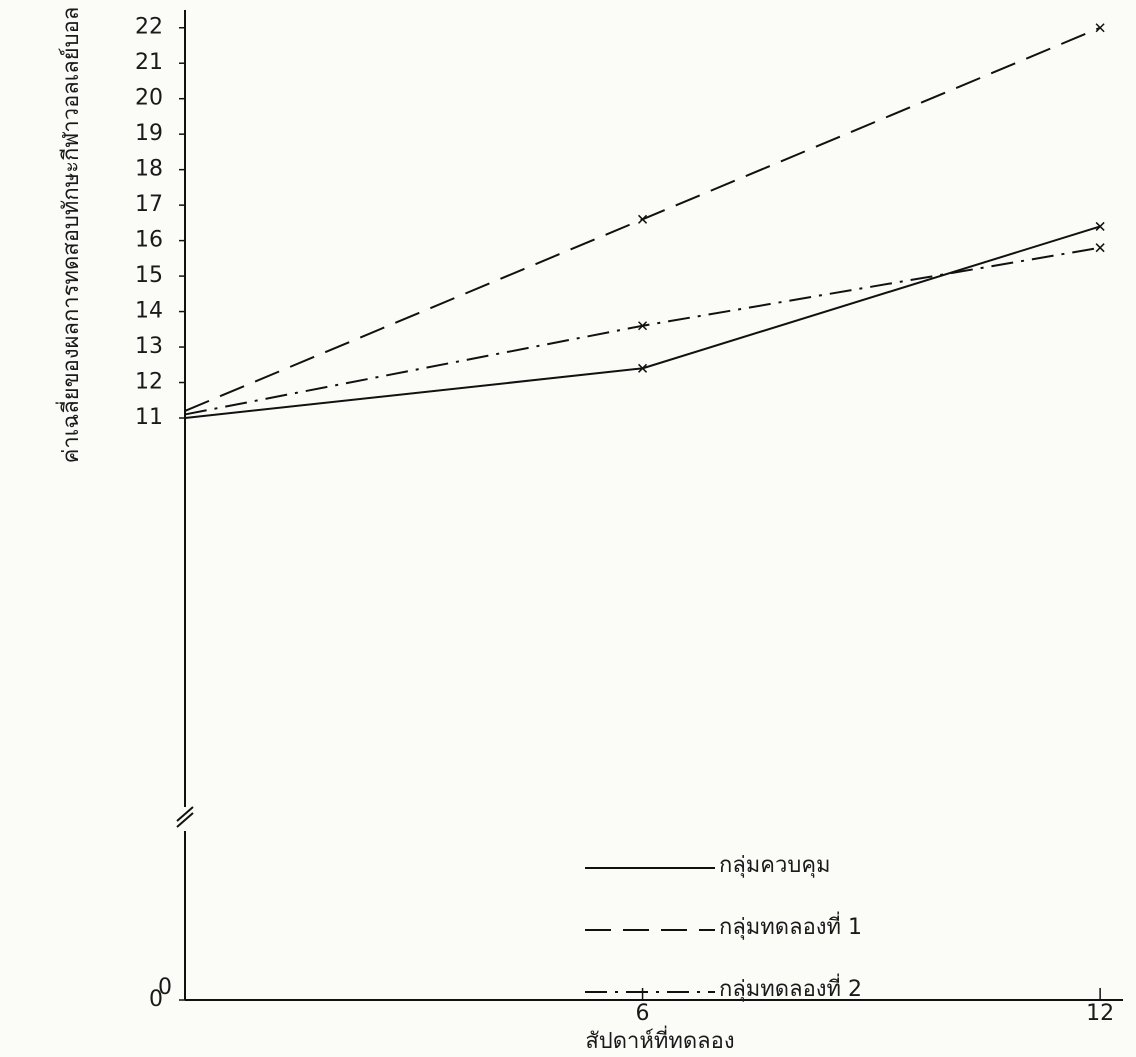 The height and width of the screenshot is (1057, 1136). I want to click on legend-label: กลุ่มทดลองที่ 2, so click(790, 987).